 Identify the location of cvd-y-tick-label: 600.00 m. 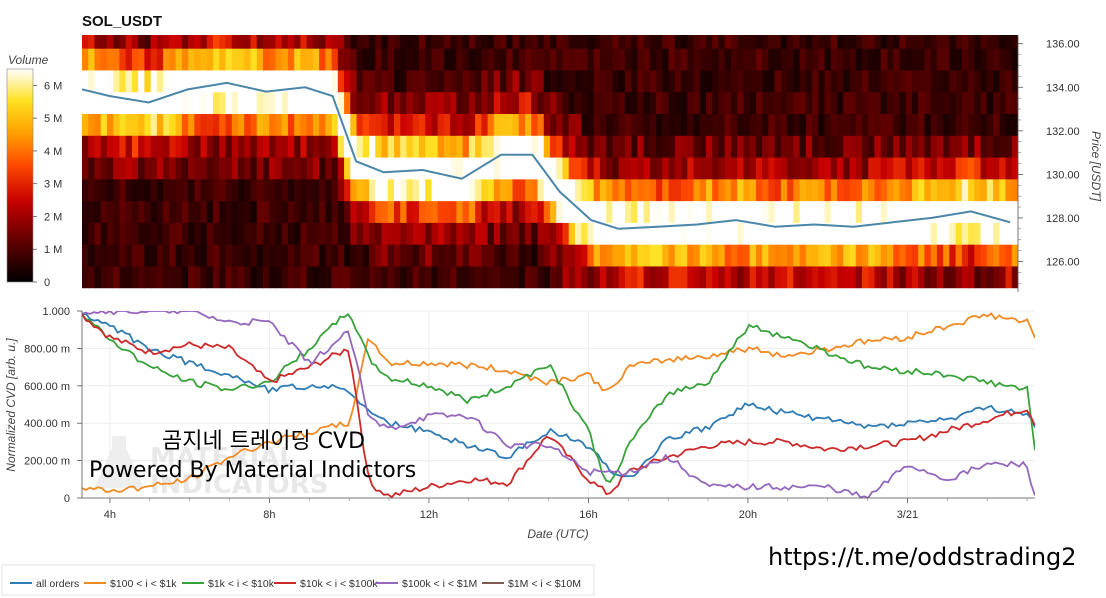
(47, 387).